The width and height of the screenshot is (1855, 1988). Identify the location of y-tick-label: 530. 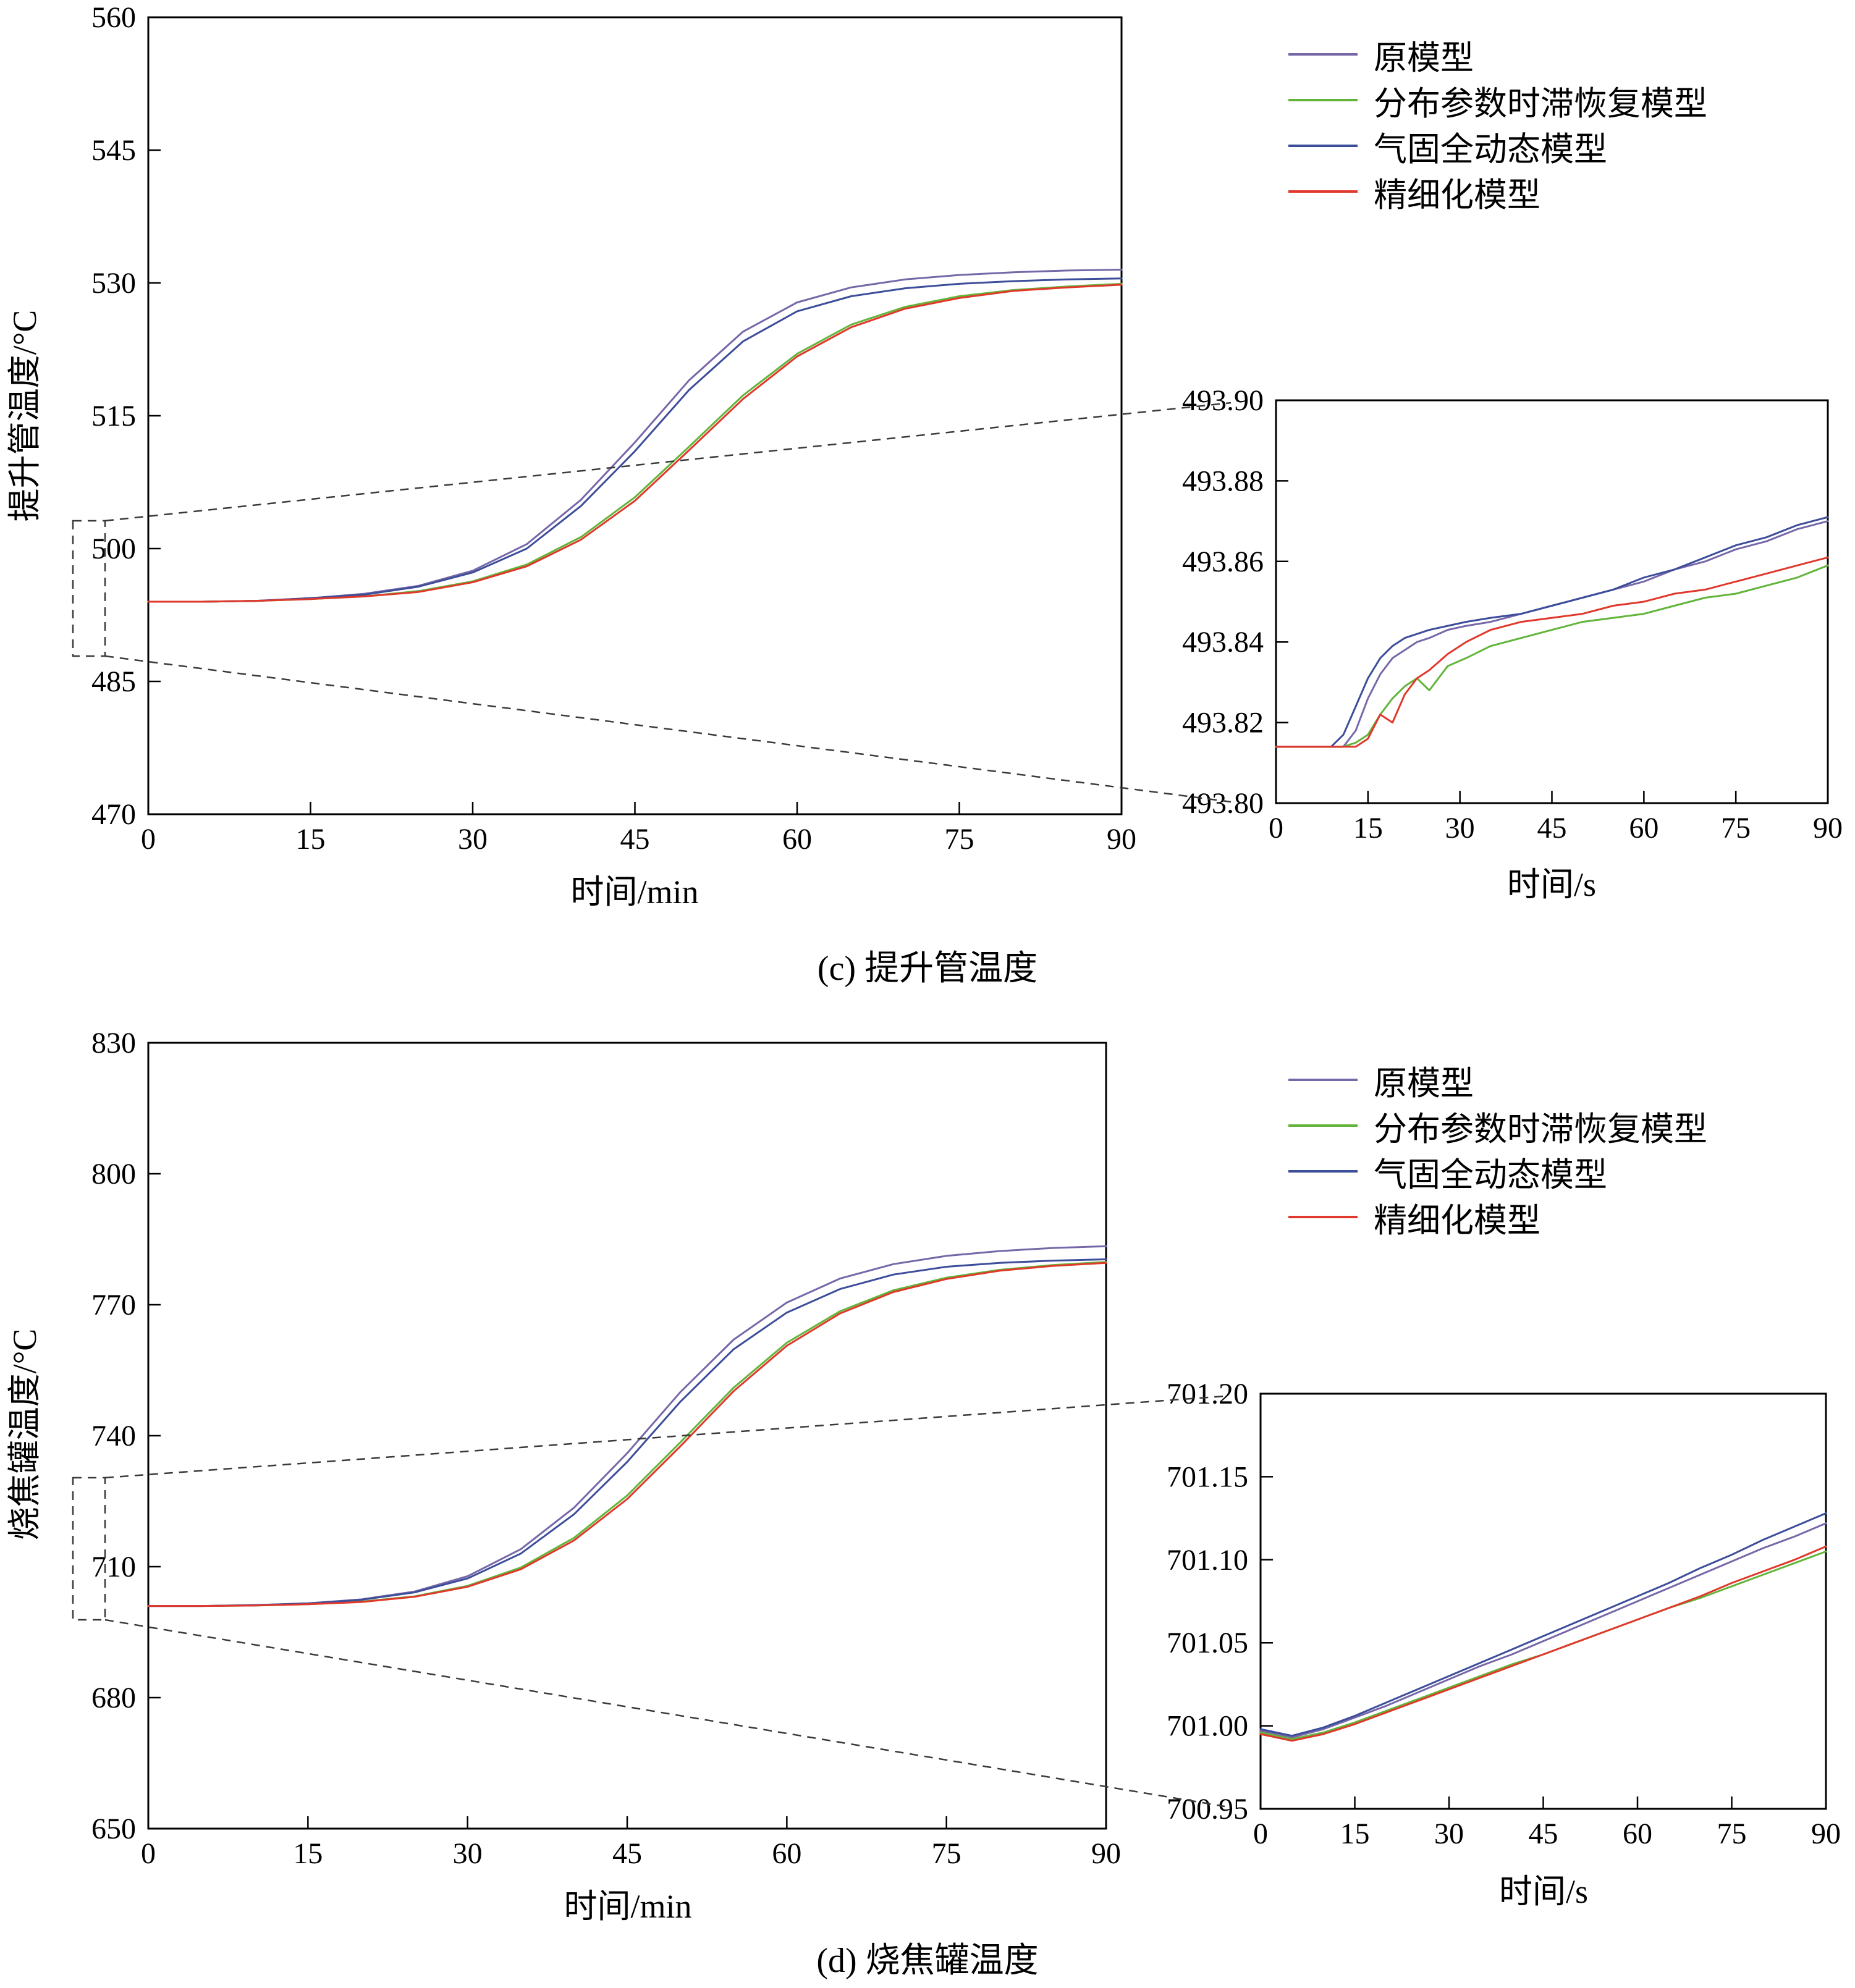
(113, 283).